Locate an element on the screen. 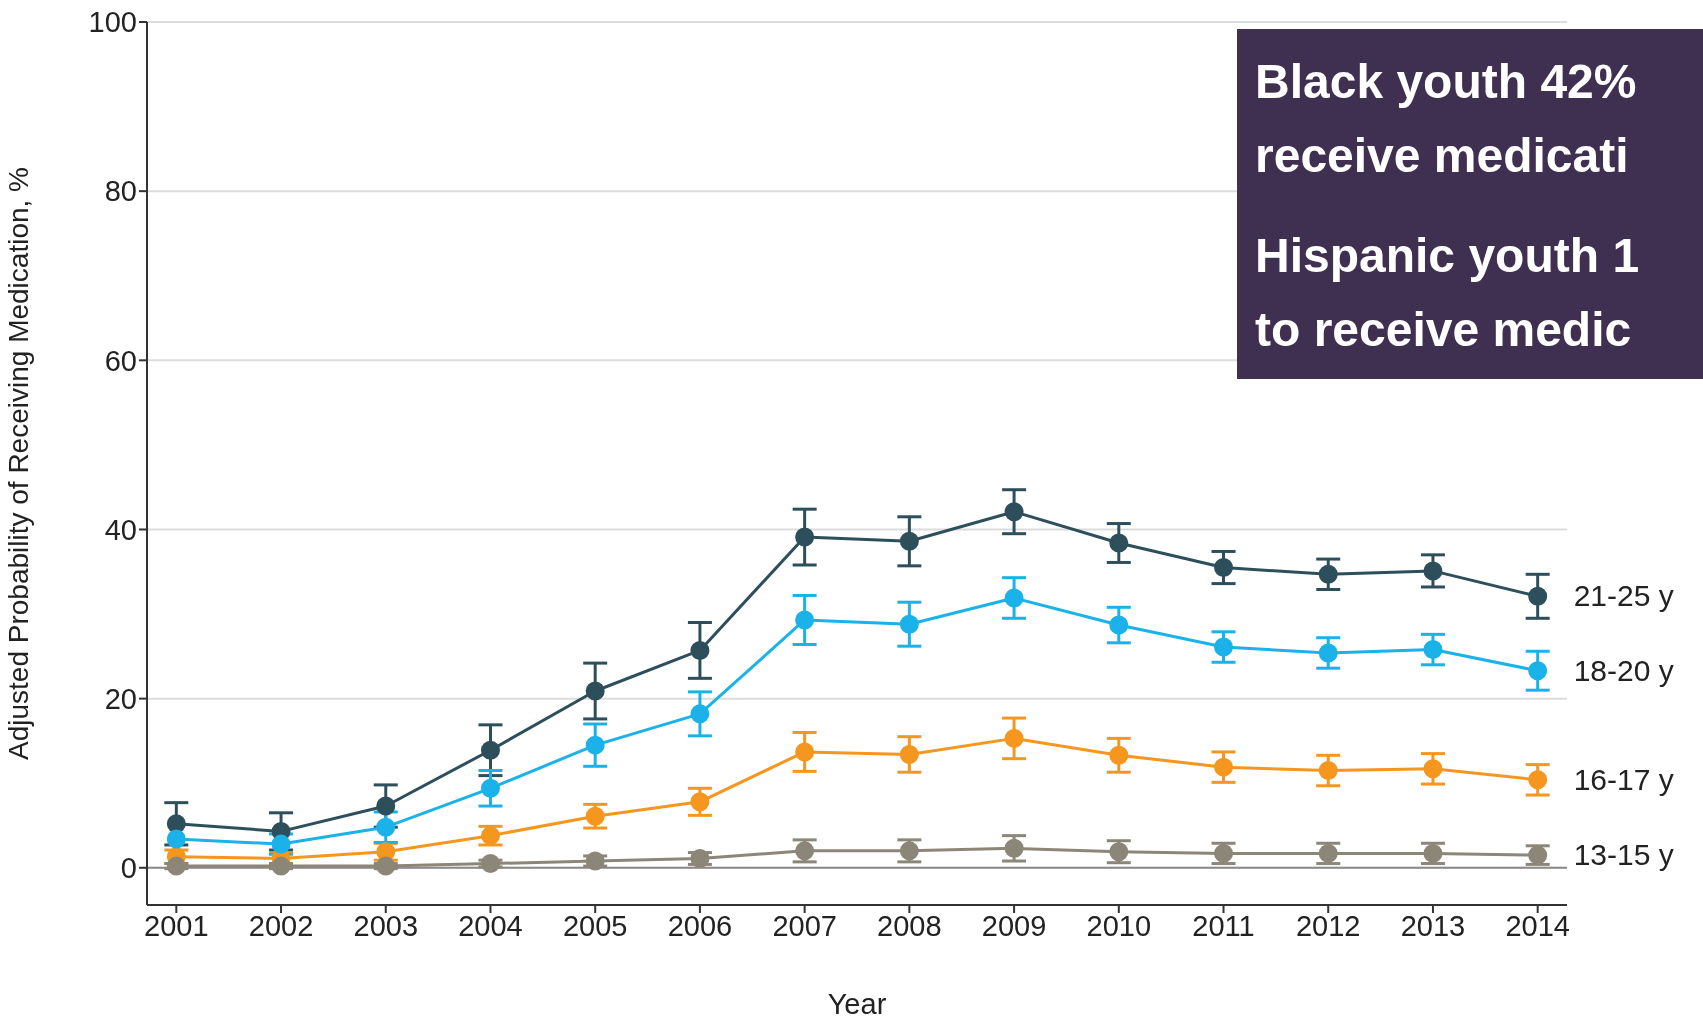  annotation: to receive medic is located at coordinates (1444, 330).